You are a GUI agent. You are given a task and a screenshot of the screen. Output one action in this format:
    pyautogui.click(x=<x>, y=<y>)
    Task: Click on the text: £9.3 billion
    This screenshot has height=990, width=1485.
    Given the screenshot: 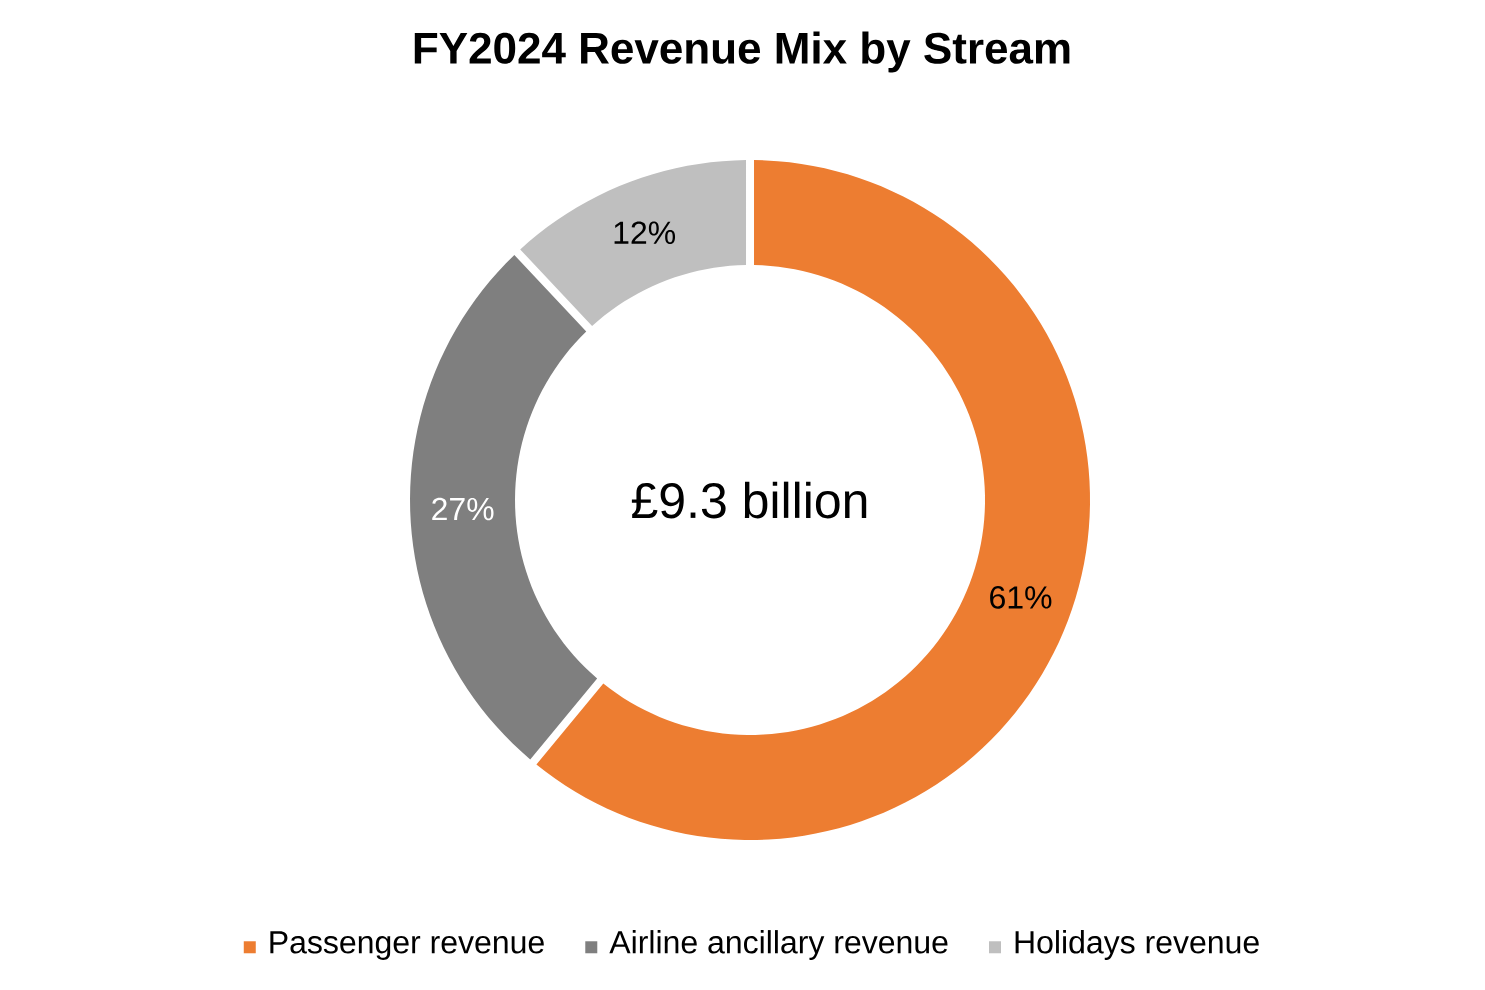 What is the action you would take?
    pyautogui.click(x=749, y=500)
    